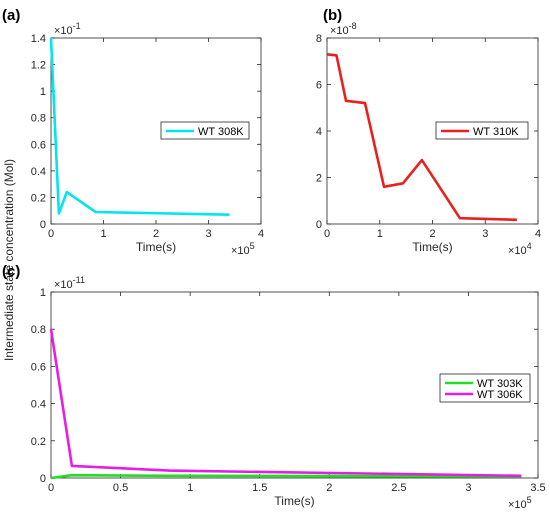 The height and width of the screenshot is (521, 550). What do you see at coordinates (332, 15) in the screenshot?
I see `panel-label: (b)` at bounding box center [332, 15].